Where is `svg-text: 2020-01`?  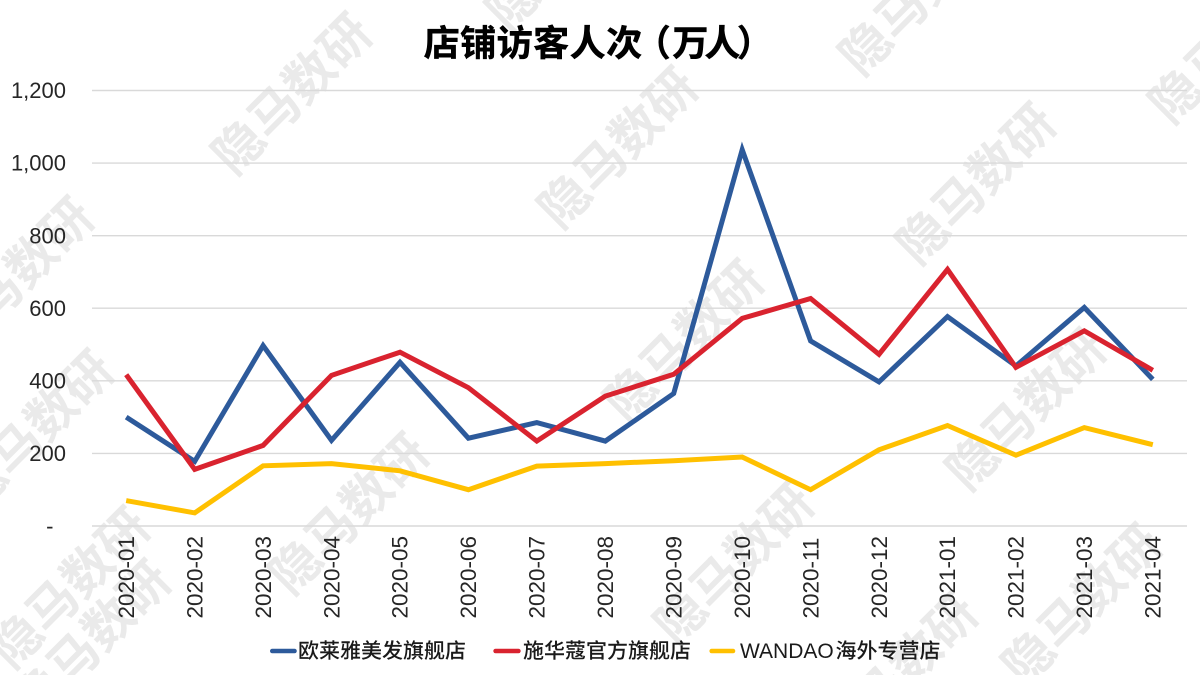
svg-text: 2020-01 is located at coordinates (126, 577).